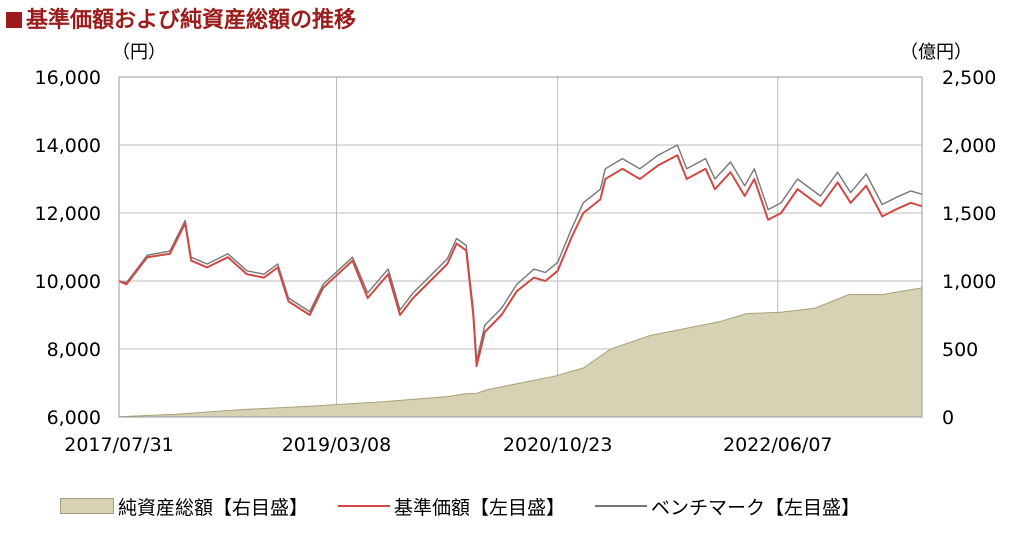 The height and width of the screenshot is (544, 1024). I want to click on x-tick-label: 2020/10/23, so click(558, 445).